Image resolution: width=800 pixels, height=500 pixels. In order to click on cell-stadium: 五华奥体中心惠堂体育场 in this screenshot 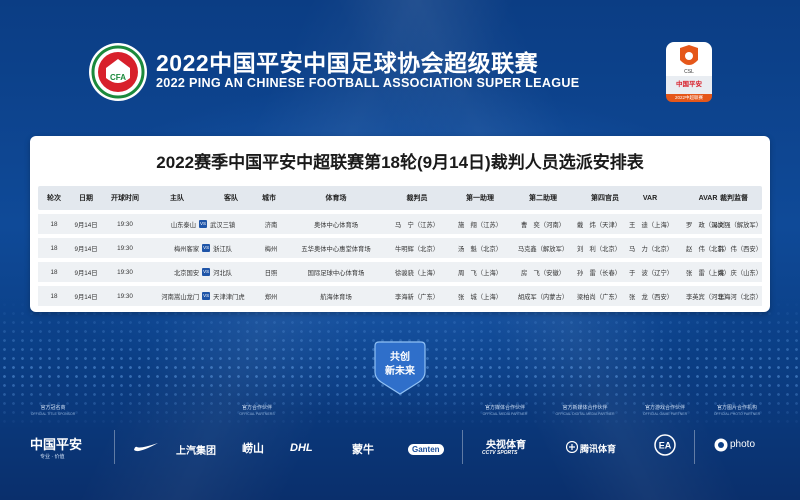, I will do `click(336, 249)`.